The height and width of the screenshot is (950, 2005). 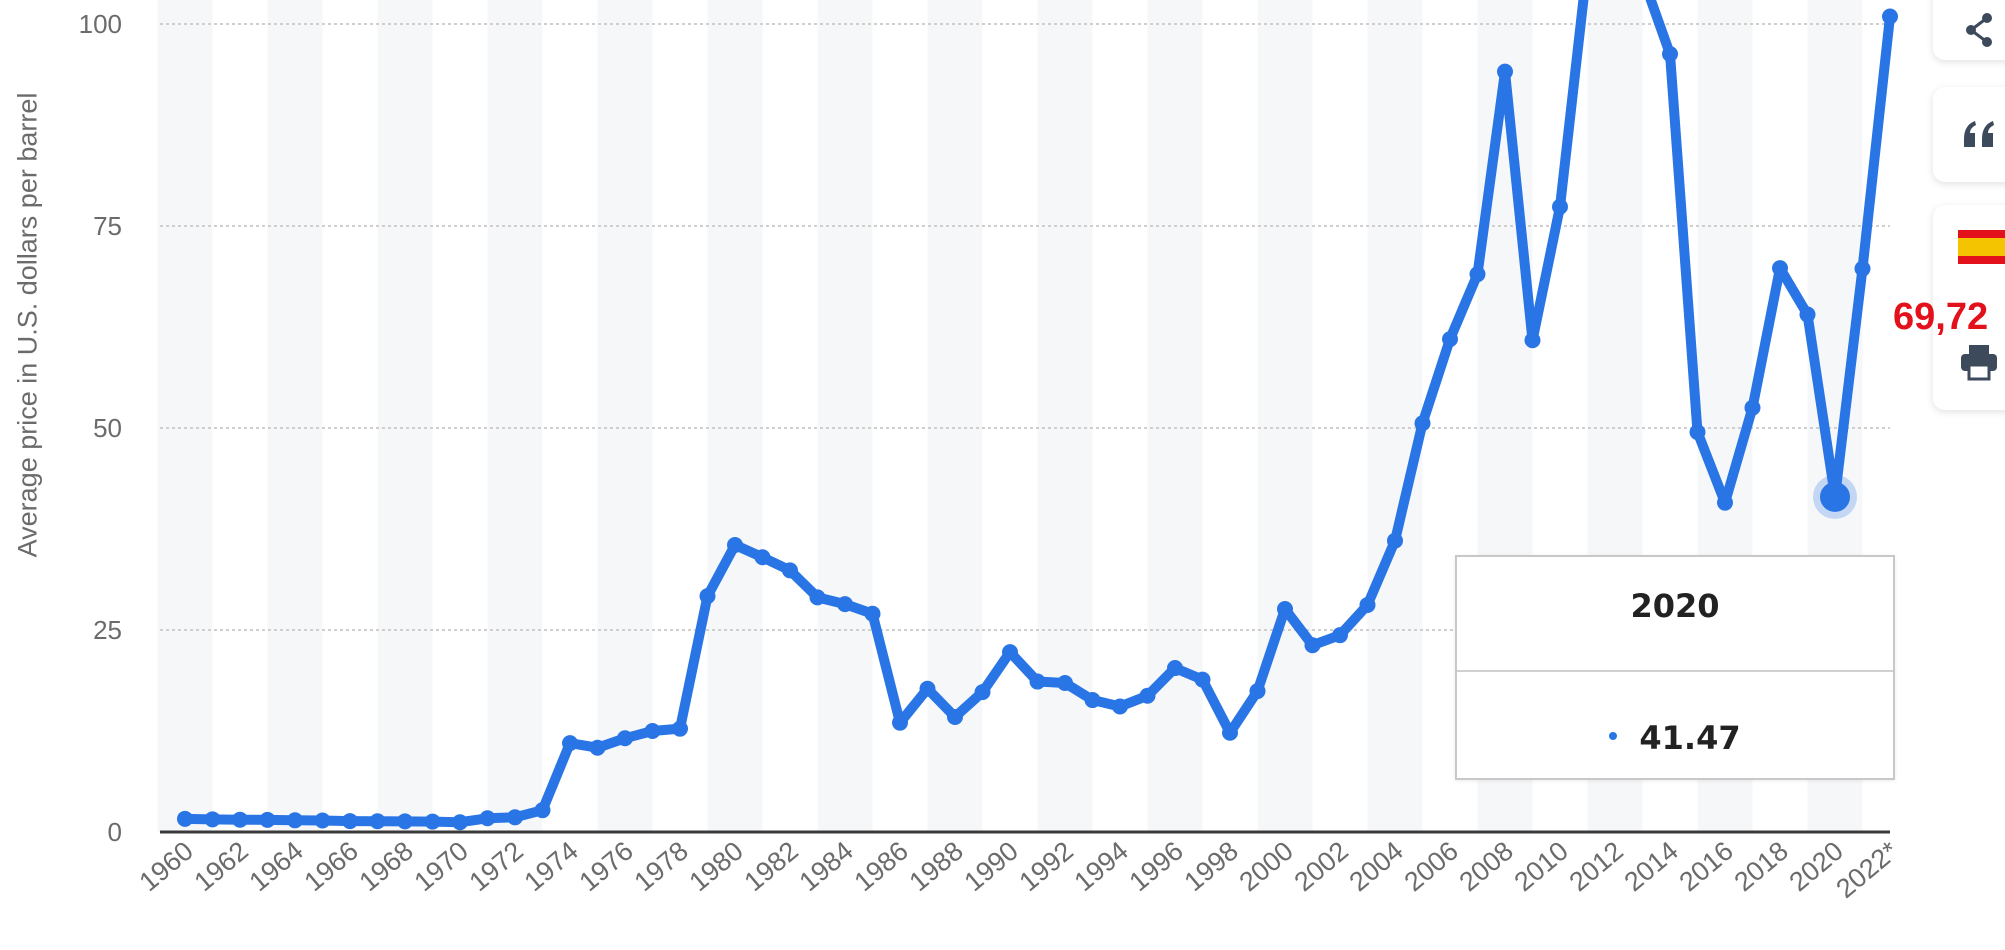 What do you see at coordinates (1651, 867) in the screenshot?
I see `x-tick-label: 2014` at bounding box center [1651, 867].